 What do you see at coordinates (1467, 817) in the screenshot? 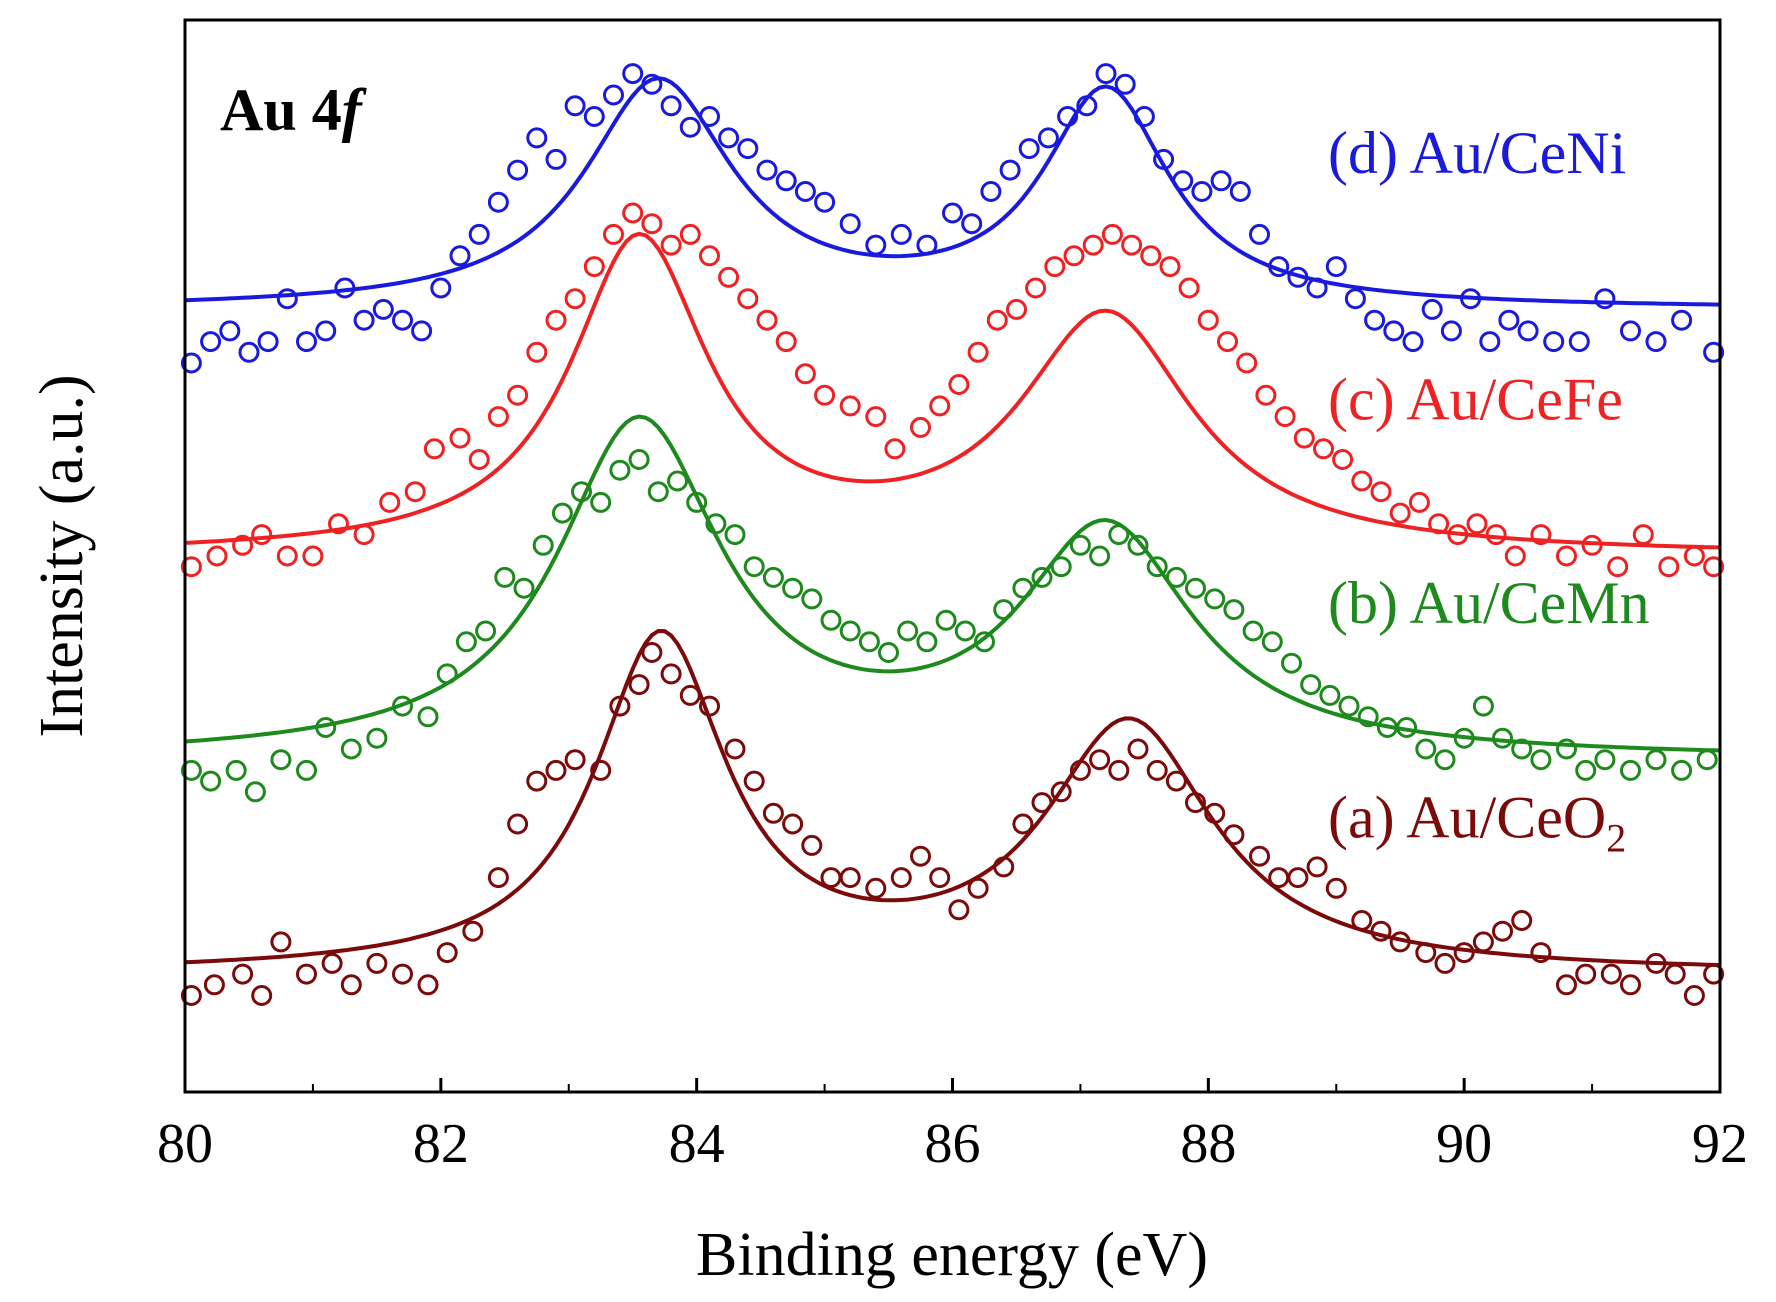
I see `series-label-text: (a) Au/CeO` at bounding box center [1467, 817].